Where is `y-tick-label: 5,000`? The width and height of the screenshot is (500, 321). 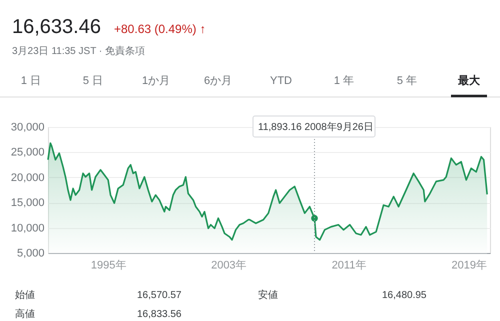 y-tick-label: 5,000 is located at coordinates (30, 254).